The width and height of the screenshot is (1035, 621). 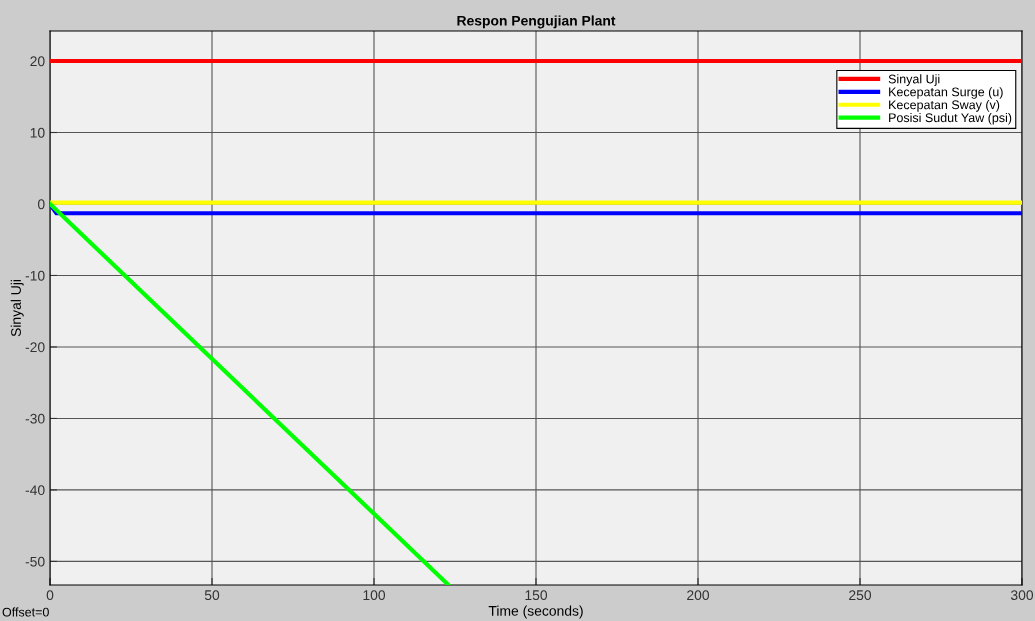 What do you see at coordinates (212, 595) in the screenshot?
I see `x-tick-label: 50` at bounding box center [212, 595].